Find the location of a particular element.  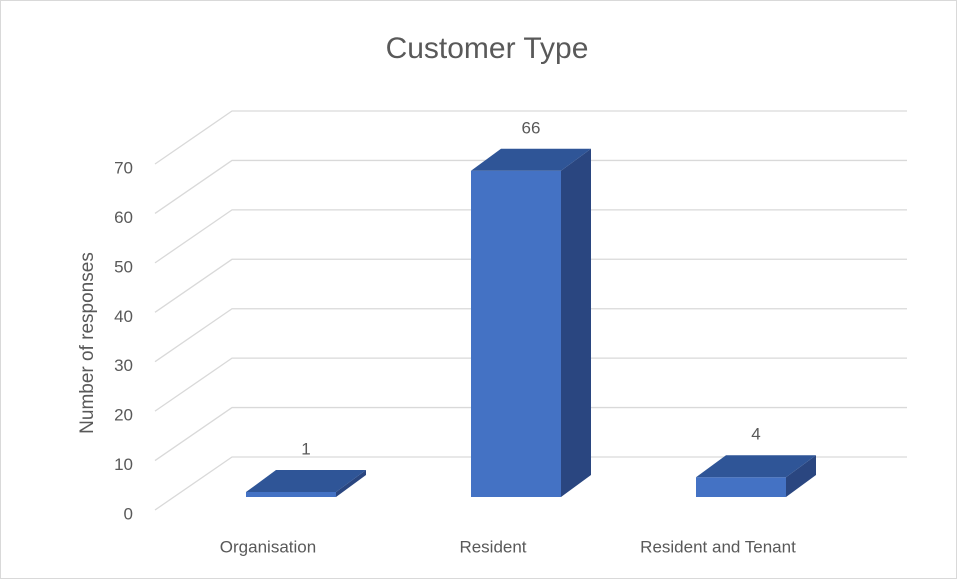

x-tick-label: Resident and Tenant is located at coordinates (718, 546).